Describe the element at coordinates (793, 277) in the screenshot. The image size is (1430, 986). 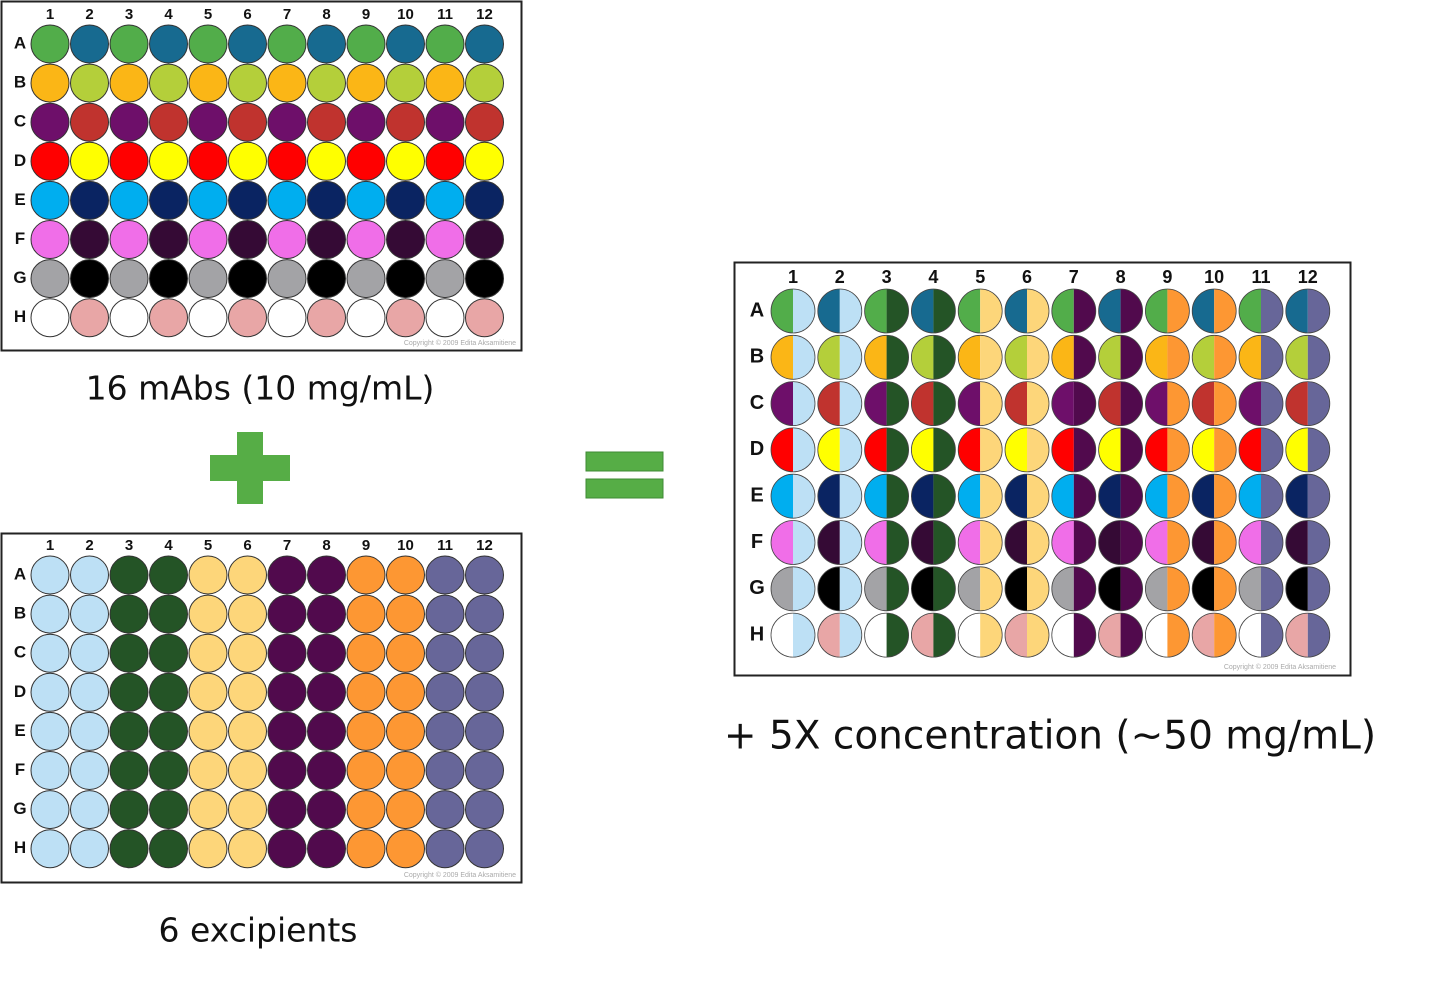
I see `column-label: 1` at that location.